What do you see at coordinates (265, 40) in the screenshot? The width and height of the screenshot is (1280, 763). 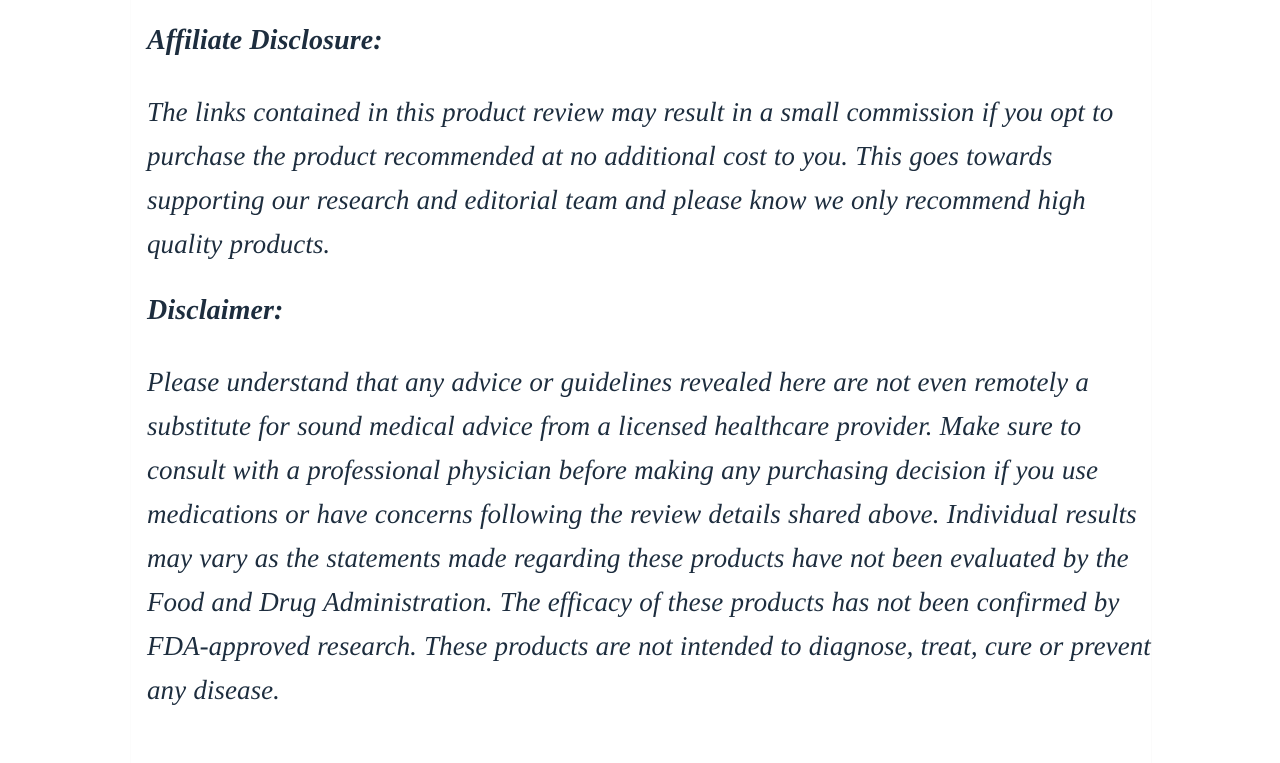 I see `affiliate-disclosure-heading: Affiliate Disclosure:` at bounding box center [265, 40].